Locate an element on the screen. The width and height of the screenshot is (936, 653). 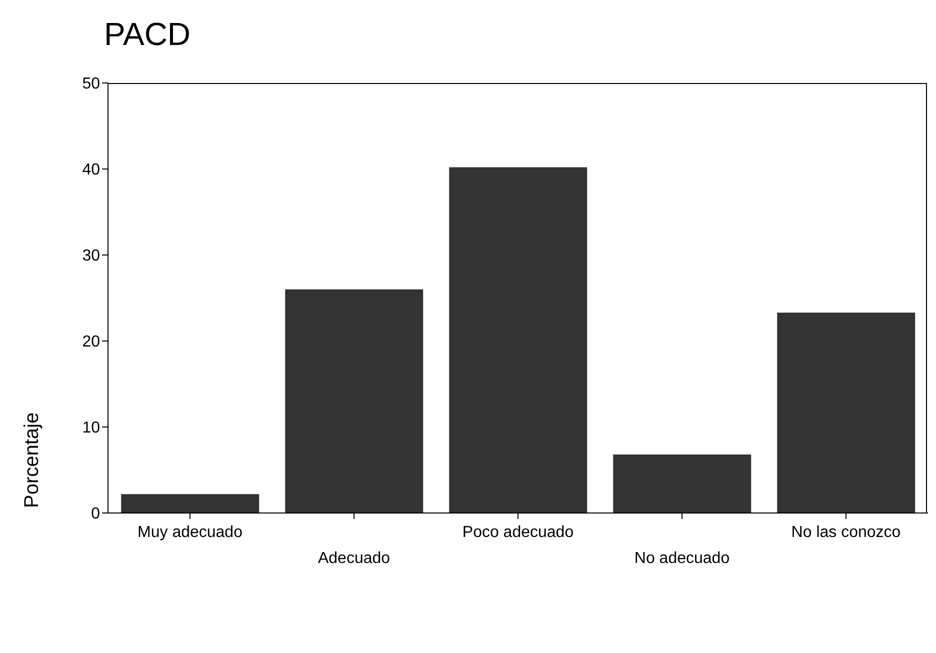
y-tick-label: 50 is located at coordinates (91, 84).